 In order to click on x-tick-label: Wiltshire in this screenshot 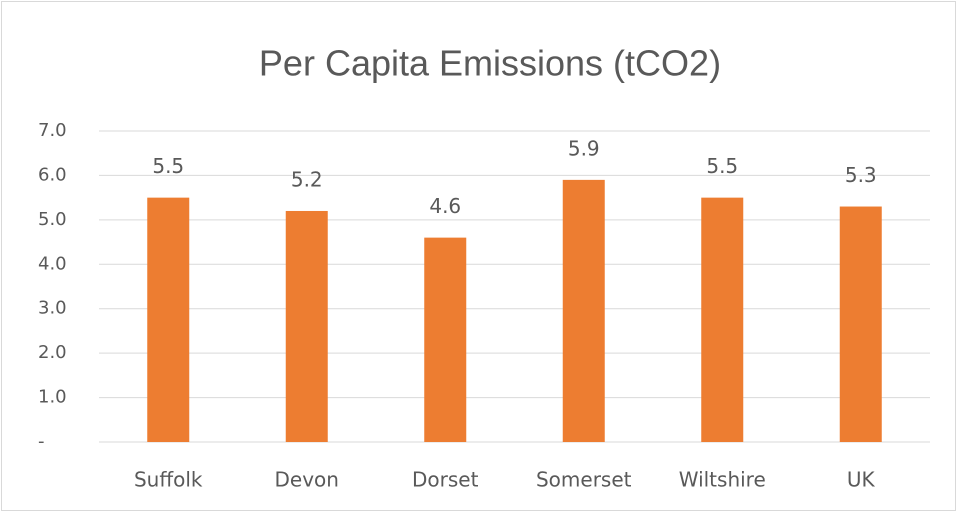, I will do `click(722, 480)`.